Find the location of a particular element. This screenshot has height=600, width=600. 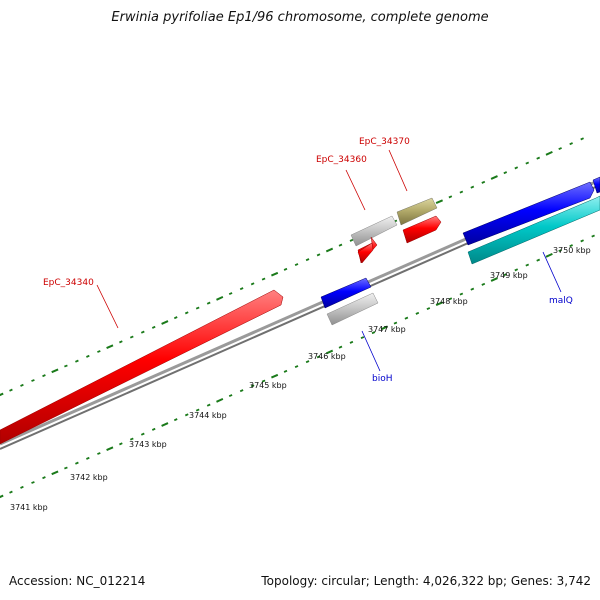

kbp-label: 3747 kbp is located at coordinates (387, 329).